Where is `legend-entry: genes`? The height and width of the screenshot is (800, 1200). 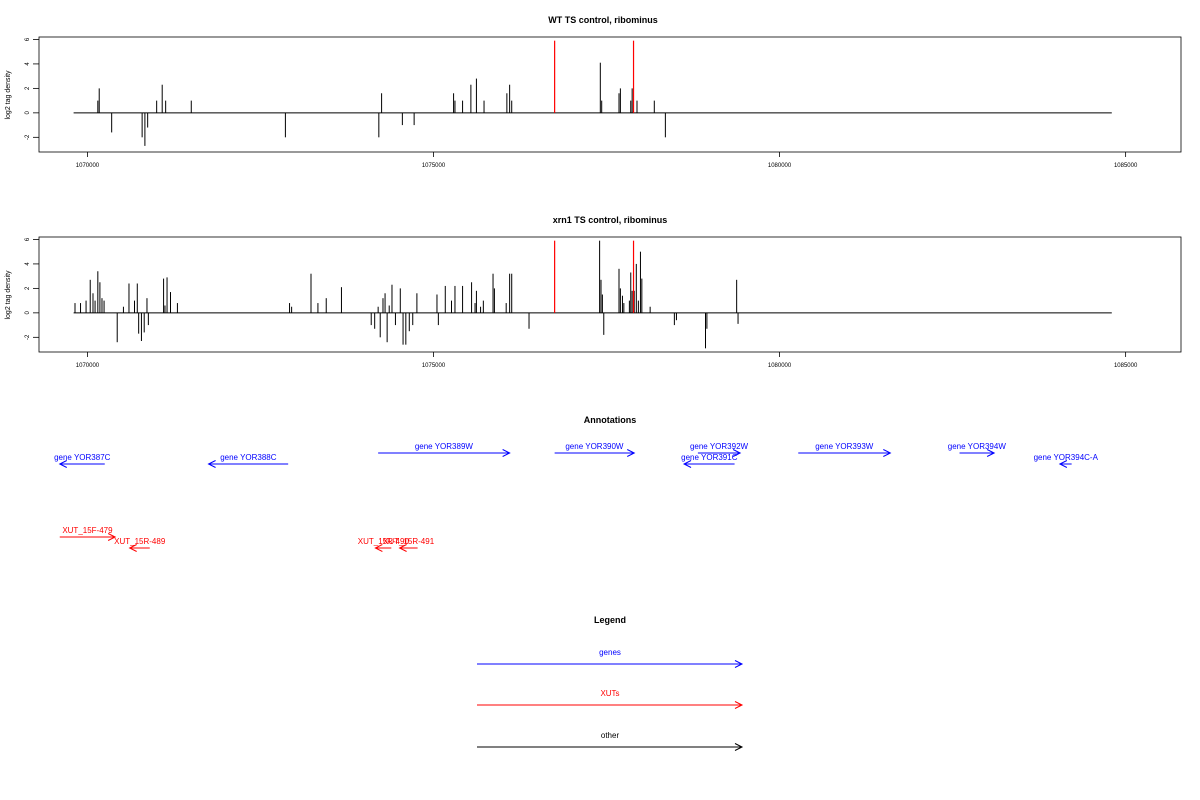
legend-entry: genes is located at coordinates (610, 658).